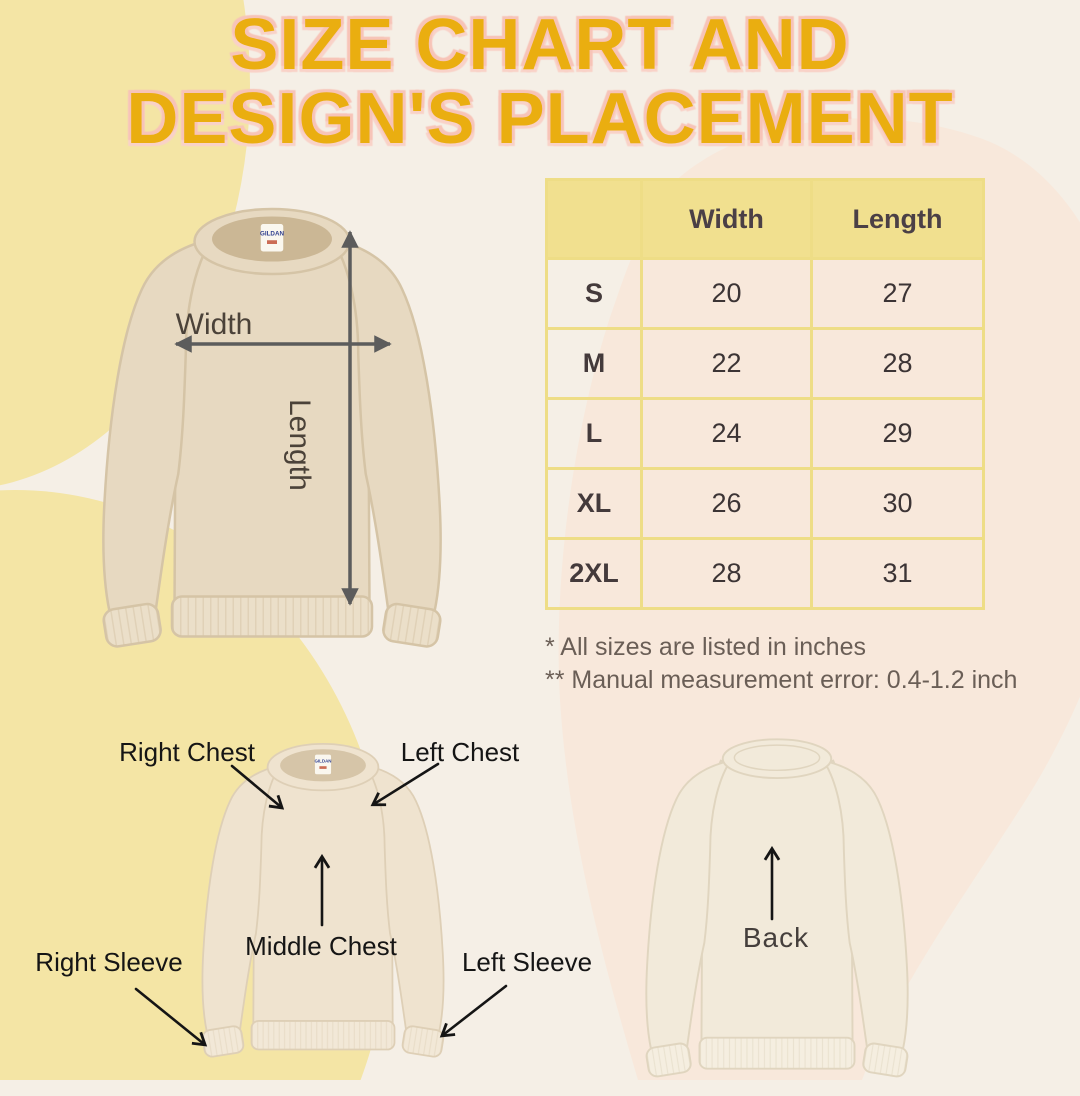  I want to click on header-cell-length: Length, so click(897, 219).